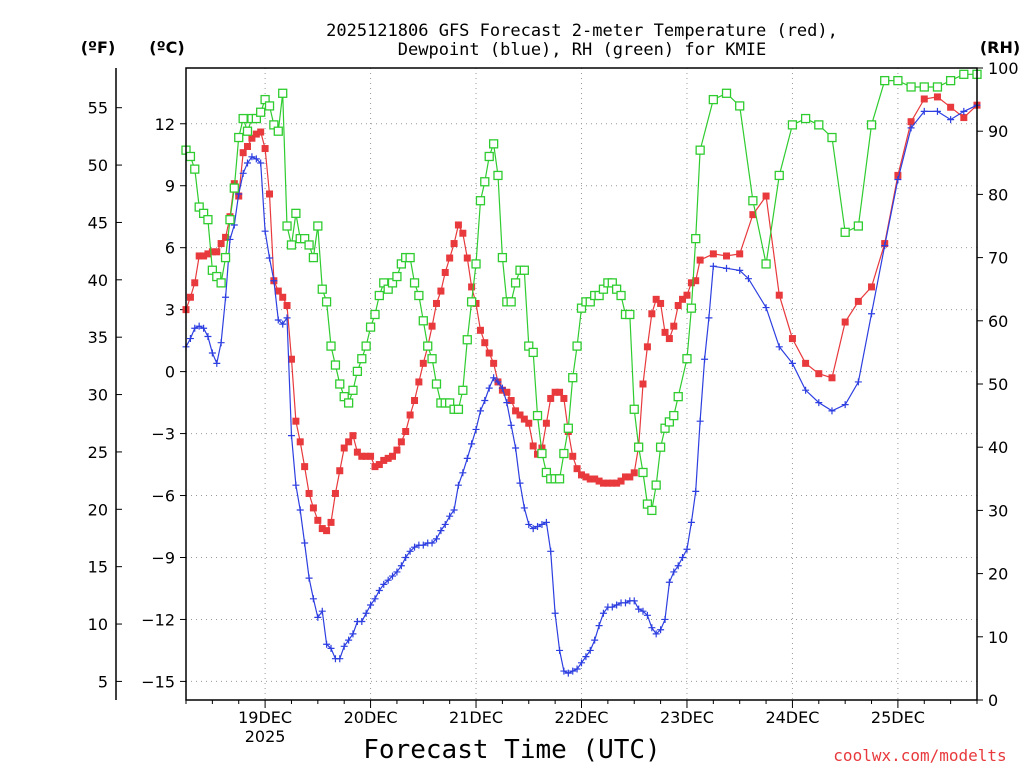 This screenshot has height=768, width=1024. I want to click on time-tick-label: 20DEC, so click(371, 717).